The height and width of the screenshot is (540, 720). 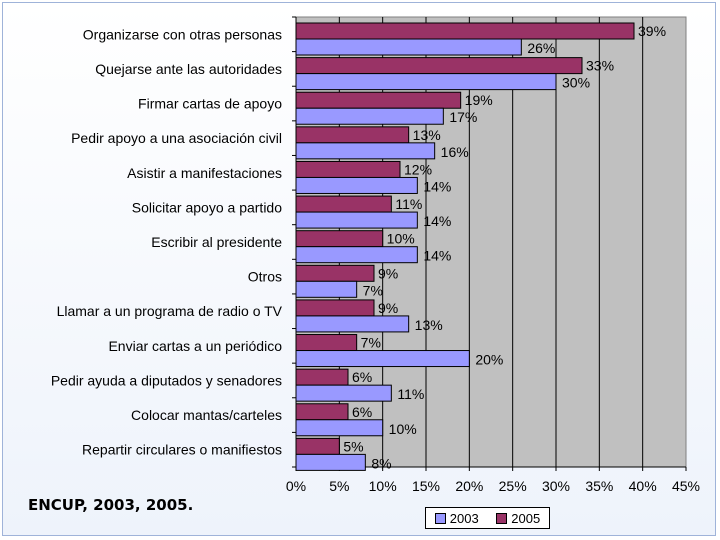 What do you see at coordinates (371, 343) in the screenshot?
I see `data-label-2005: 7%` at bounding box center [371, 343].